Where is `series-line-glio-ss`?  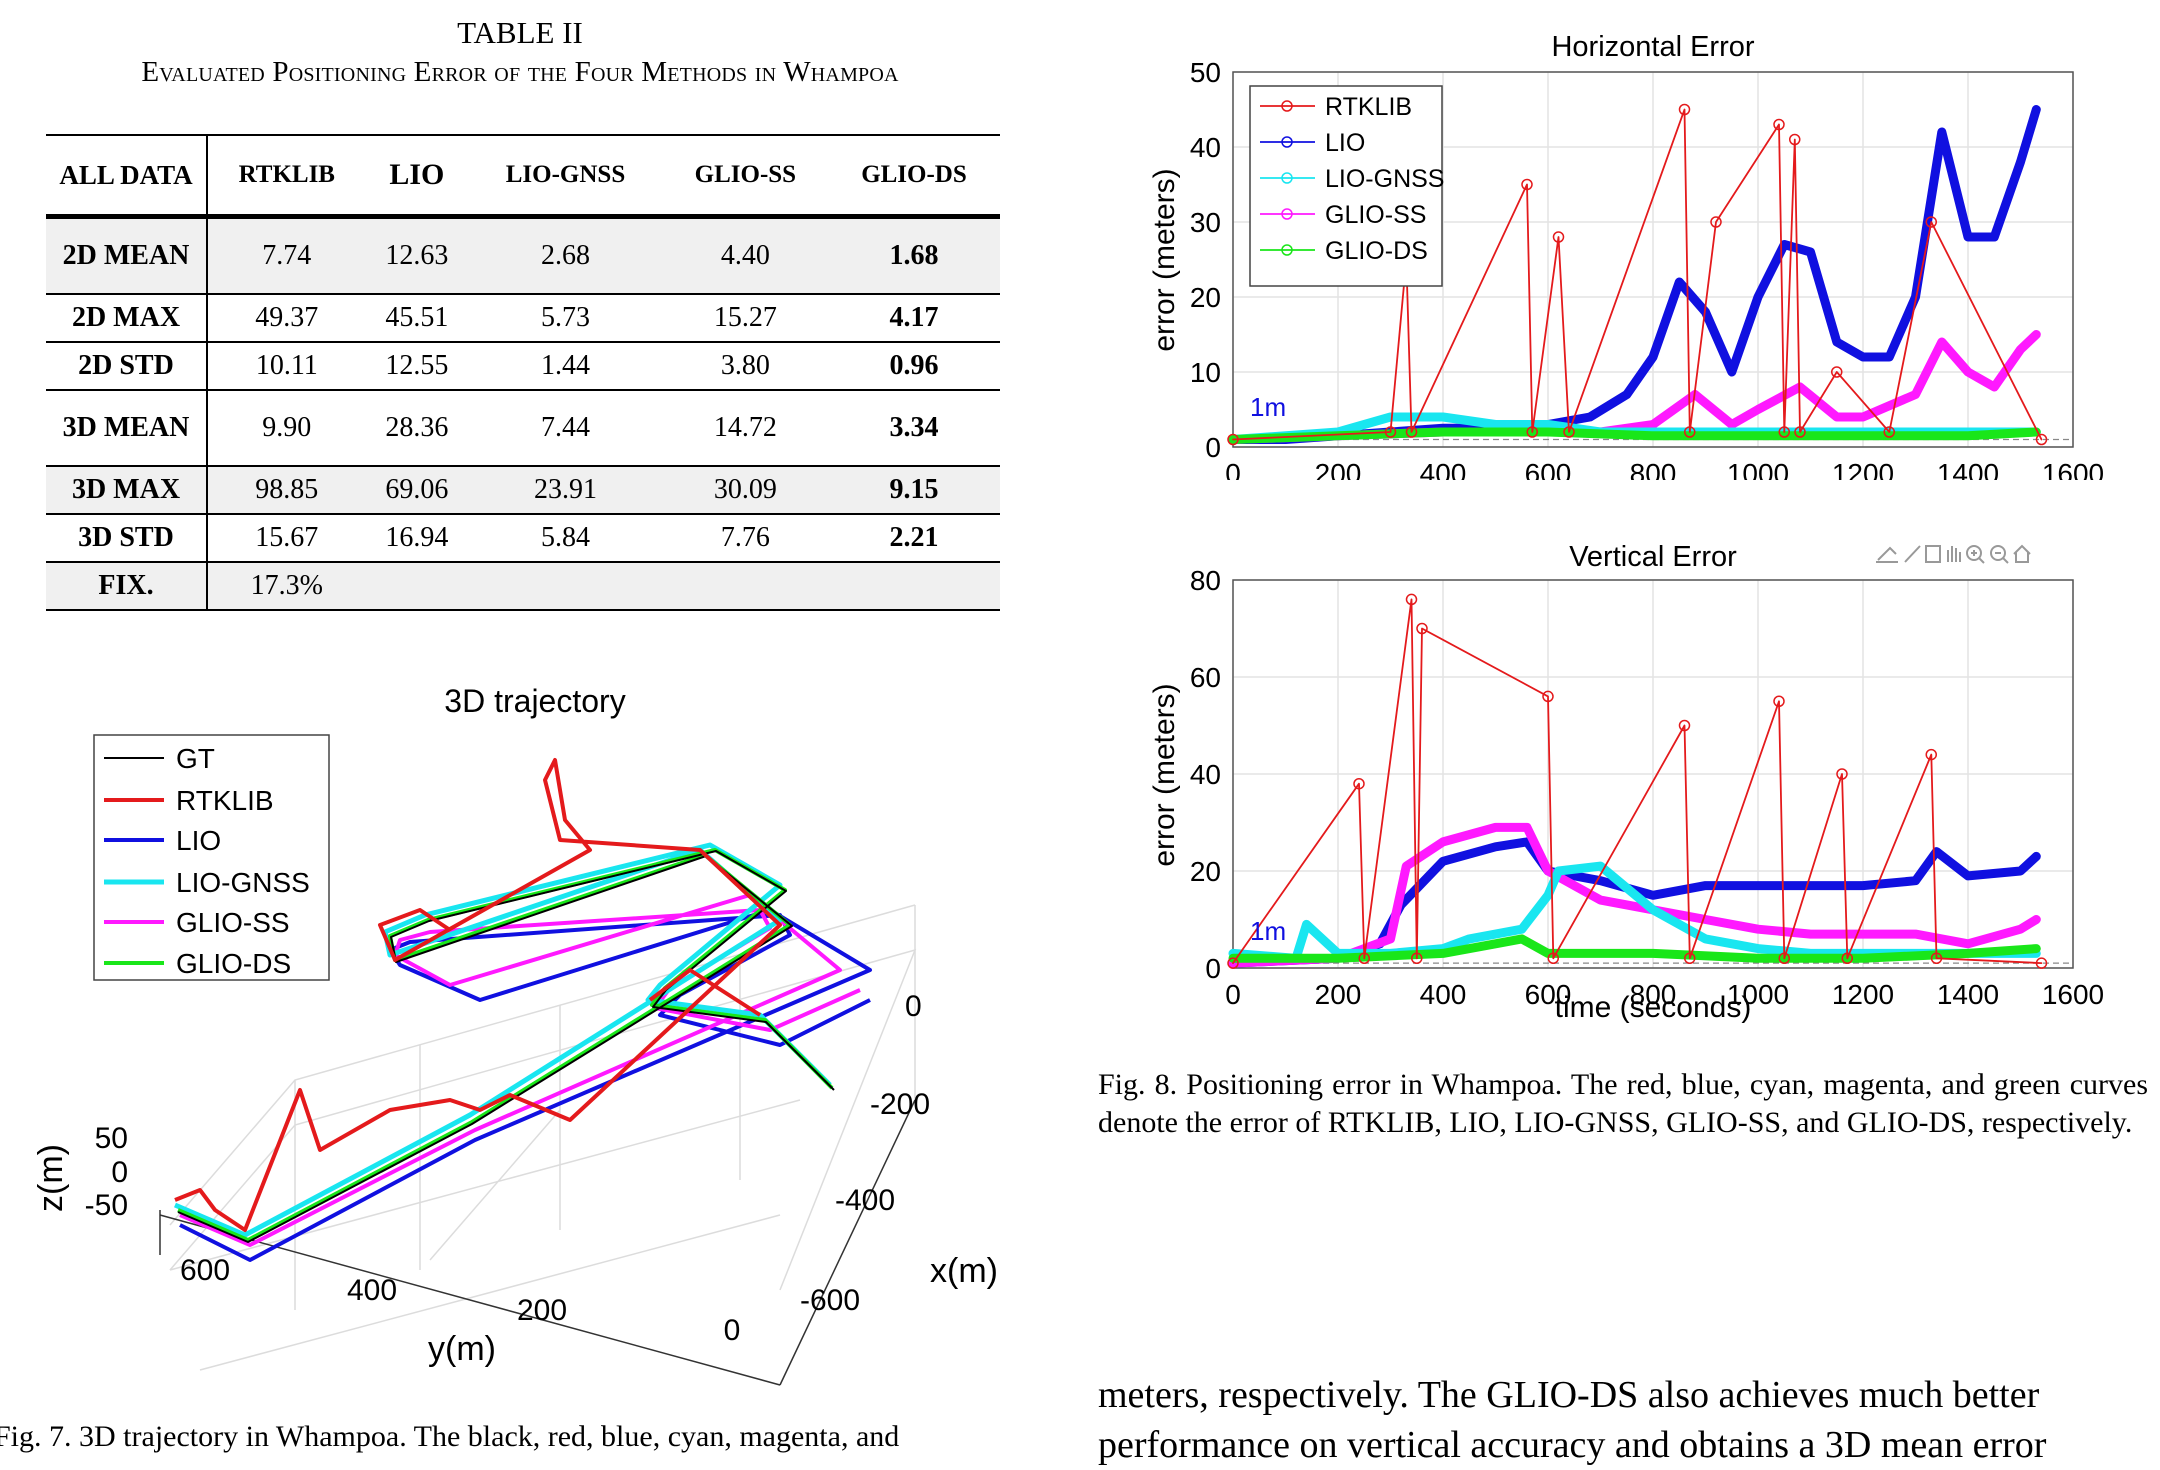
series-line-glio-ss is located at coordinates (1634, 895).